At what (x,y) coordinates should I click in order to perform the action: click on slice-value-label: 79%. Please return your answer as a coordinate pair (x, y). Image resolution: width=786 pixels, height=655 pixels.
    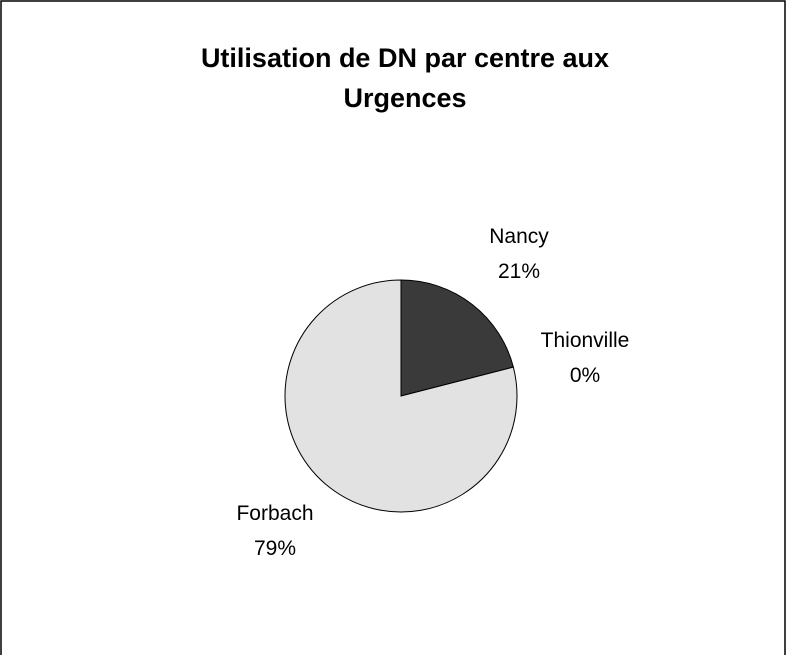
    Looking at the image, I should click on (275, 548).